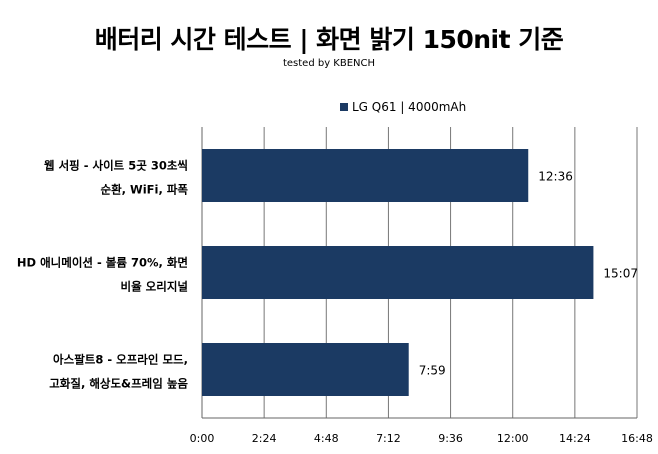 This screenshot has width=658, height=454. What do you see at coordinates (120, 360) in the screenshot?
I see `category-label: 아스팔트8 - 오프라인 모드,` at bounding box center [120, 360].